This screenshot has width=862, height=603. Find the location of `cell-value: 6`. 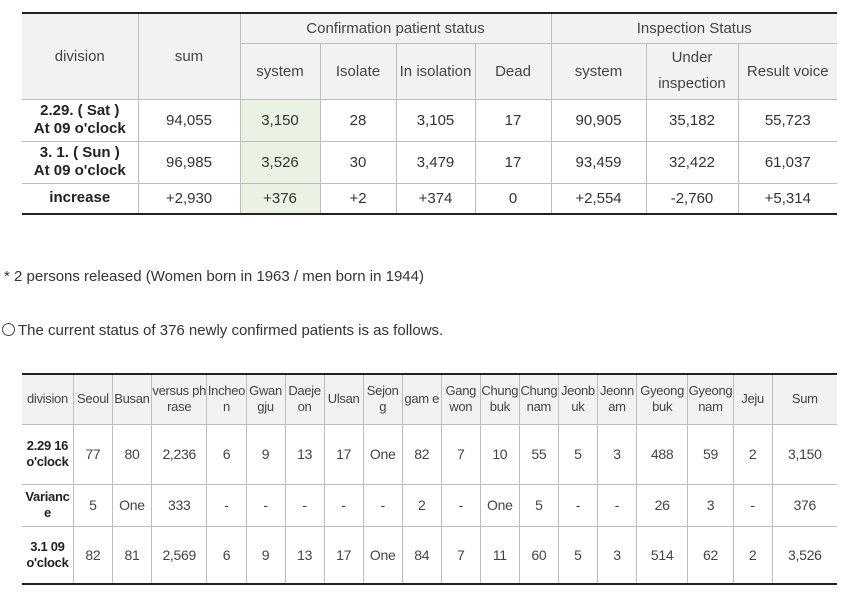

cell-value: 6 is located at coordinates (226, 454).